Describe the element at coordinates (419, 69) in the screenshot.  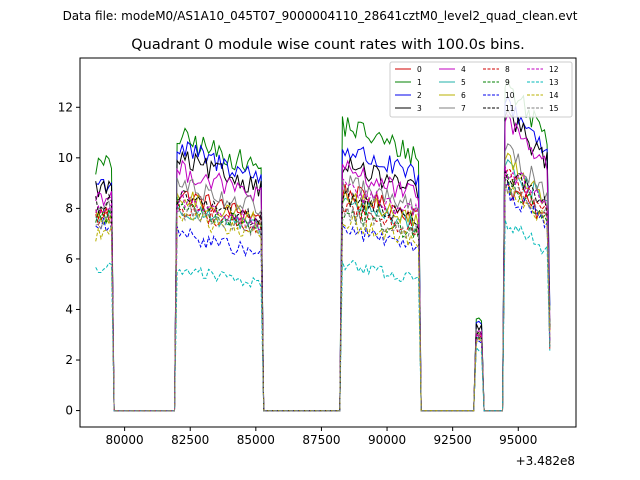
I see `legend-label-0: 0` at that location.